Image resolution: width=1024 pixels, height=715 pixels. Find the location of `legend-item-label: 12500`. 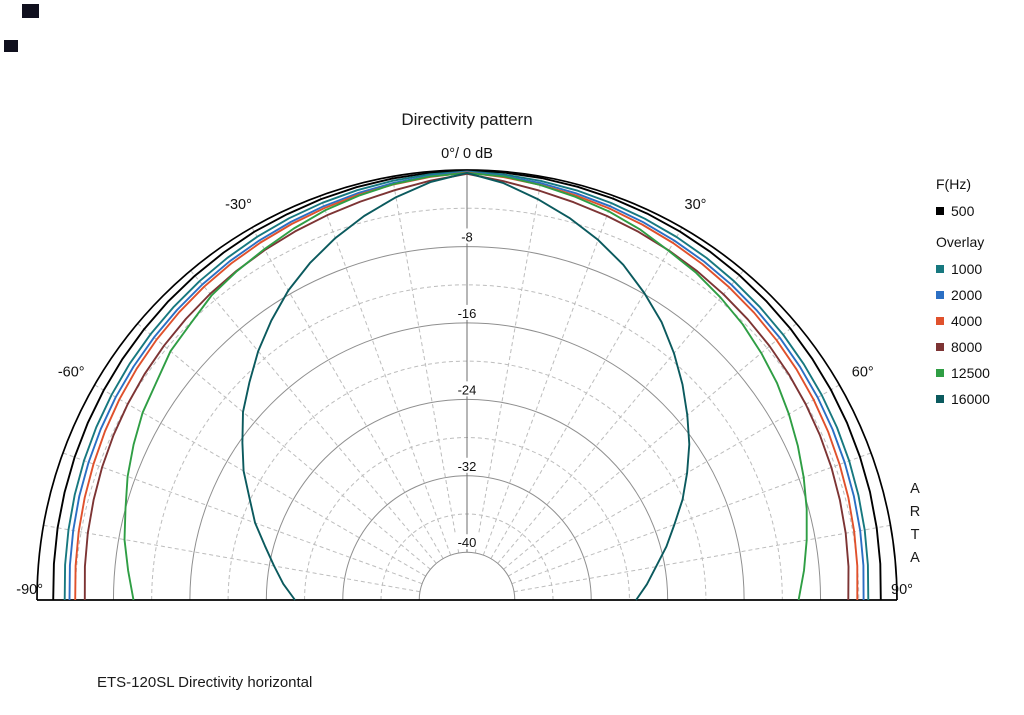

legend-item-label: 12500 is located at coordinates (970, 373).